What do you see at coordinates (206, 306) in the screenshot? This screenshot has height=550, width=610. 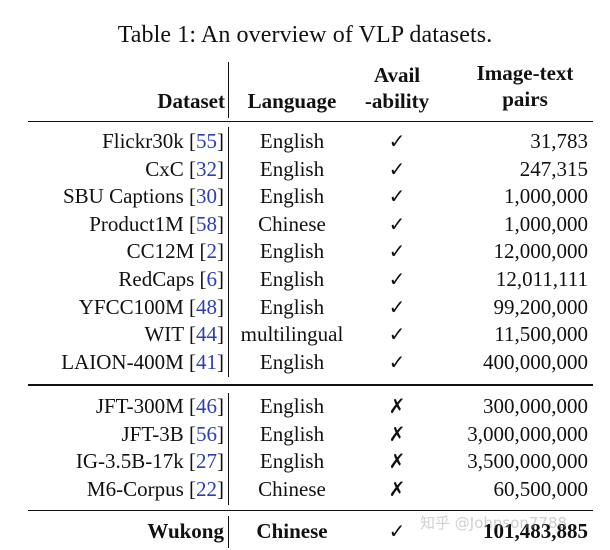 I see `citation-link: 48` at bounding box center [206, 306].